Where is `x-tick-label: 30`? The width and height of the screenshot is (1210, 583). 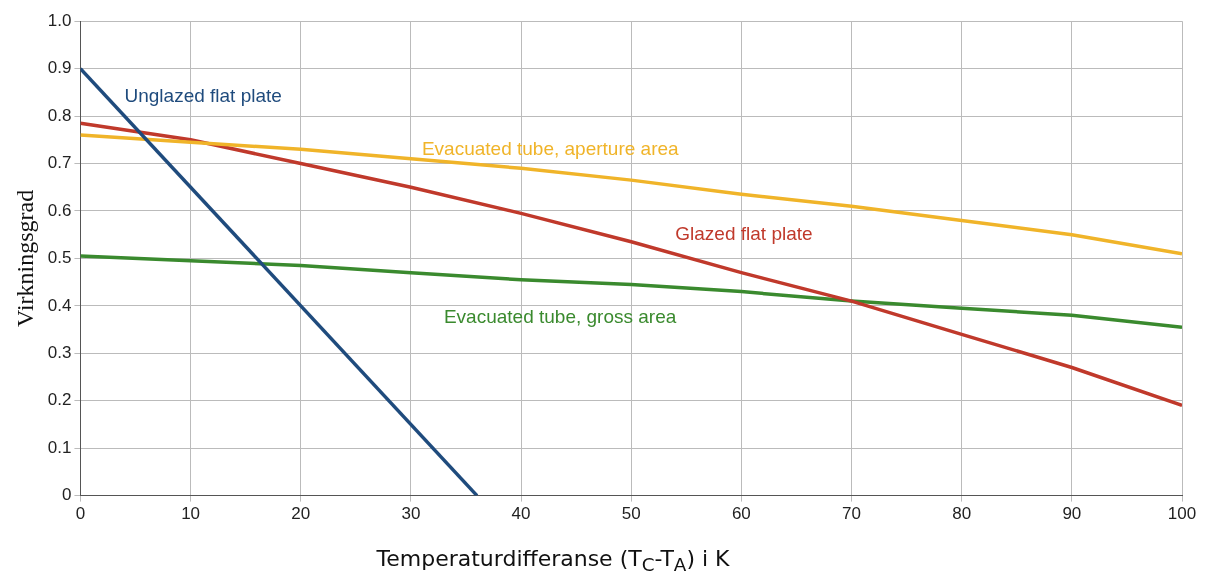
x-tick-label: 30 is located at coordinates (411, 514).